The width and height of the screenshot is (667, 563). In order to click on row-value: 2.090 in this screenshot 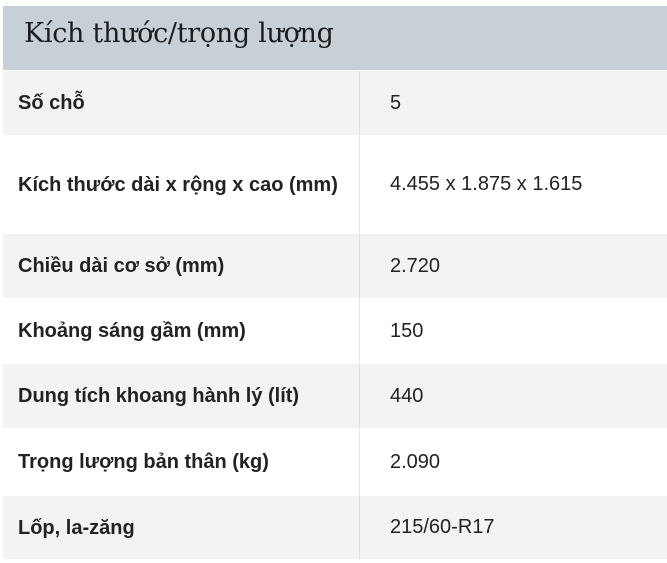, I will do `click(415, 461)`.